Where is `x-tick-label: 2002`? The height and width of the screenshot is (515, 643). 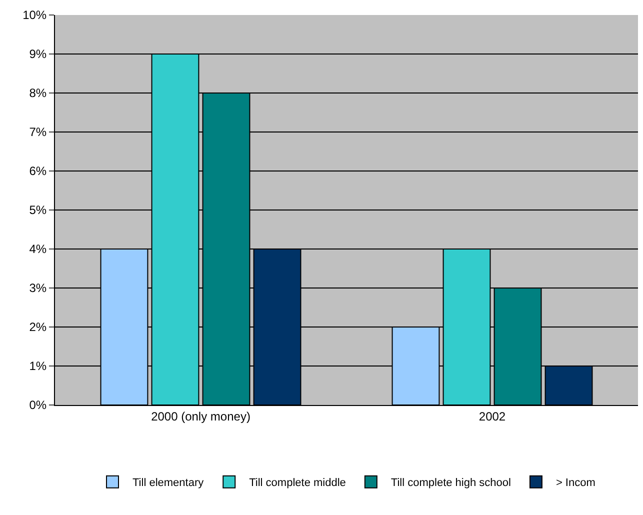
x-tick-label: 2002 is located at coordinates (492, 416).